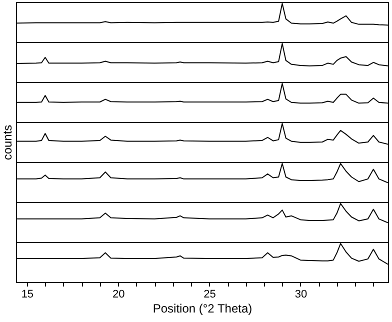  Describe the element at coordinates (210, 294) in the screenshot. I see `x-tick-label: 25` at that location.